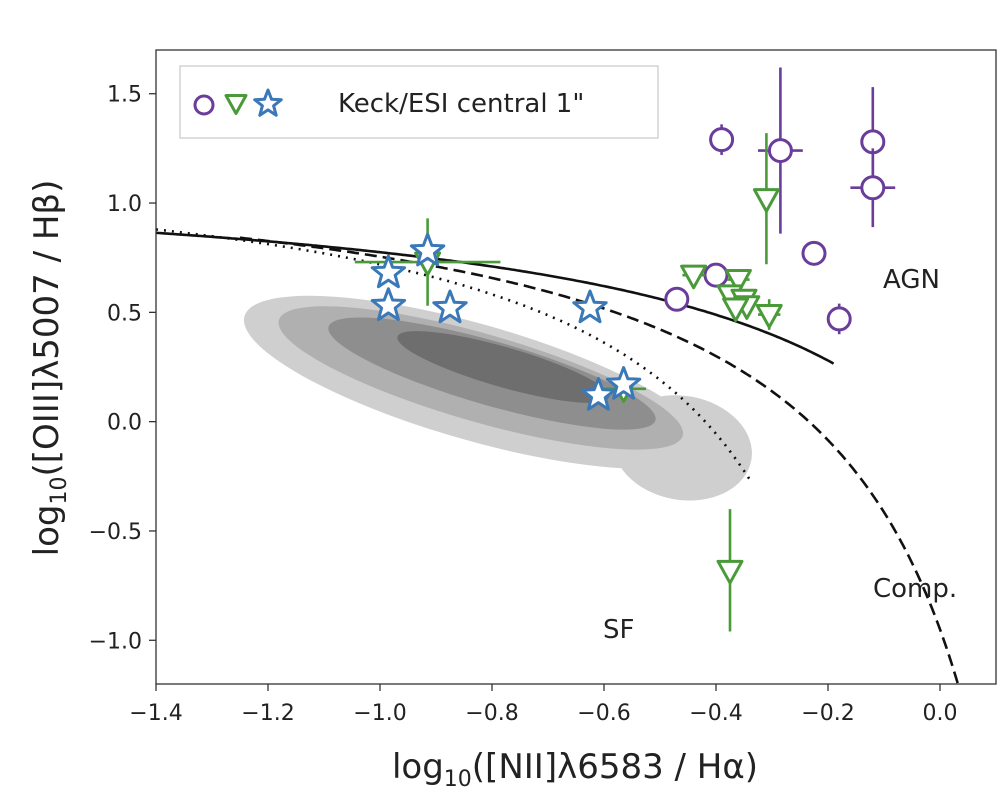 The height and width of the screenshot is (802, 1003). What do you see at coordinates (603, 713) in the screenshot?
I see `x-tick-label: −0.6` at bounding box center [603, 713].